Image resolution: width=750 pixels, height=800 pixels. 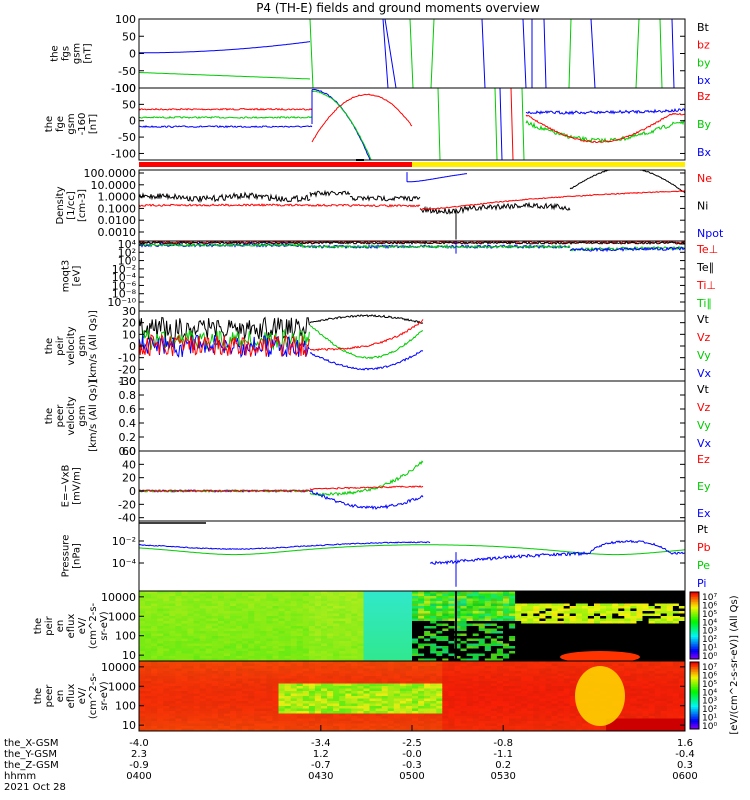 I want to click on panel-peer_vel-ylabel: the peer velocity gsm [km/s (All Qs)], so click(x=71, y=416).